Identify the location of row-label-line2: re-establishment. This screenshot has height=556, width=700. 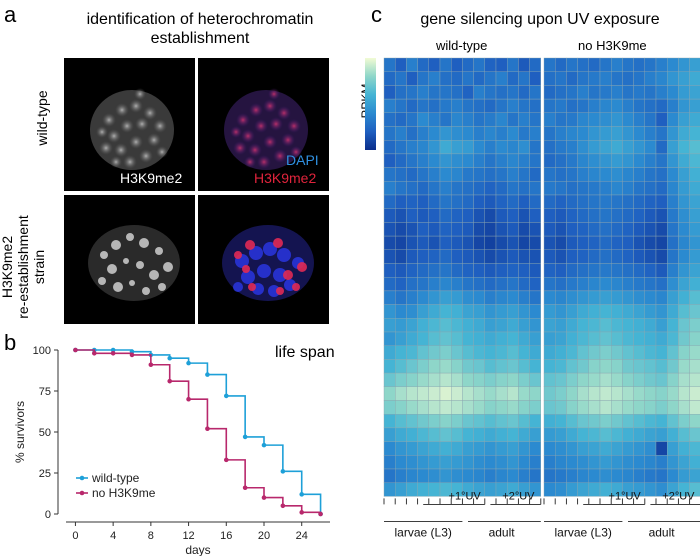
(23, 267).